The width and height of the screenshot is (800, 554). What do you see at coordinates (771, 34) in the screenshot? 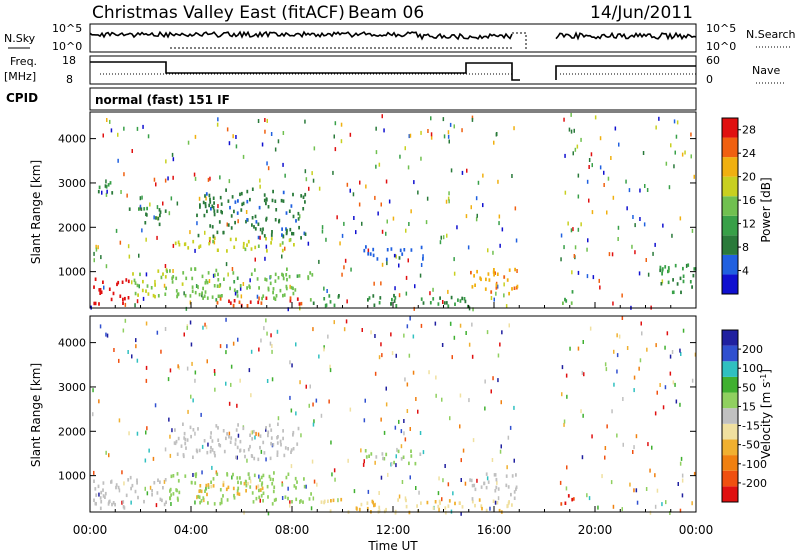
I see `nsearch-label: N.Search` at bounding box center [771, 34].